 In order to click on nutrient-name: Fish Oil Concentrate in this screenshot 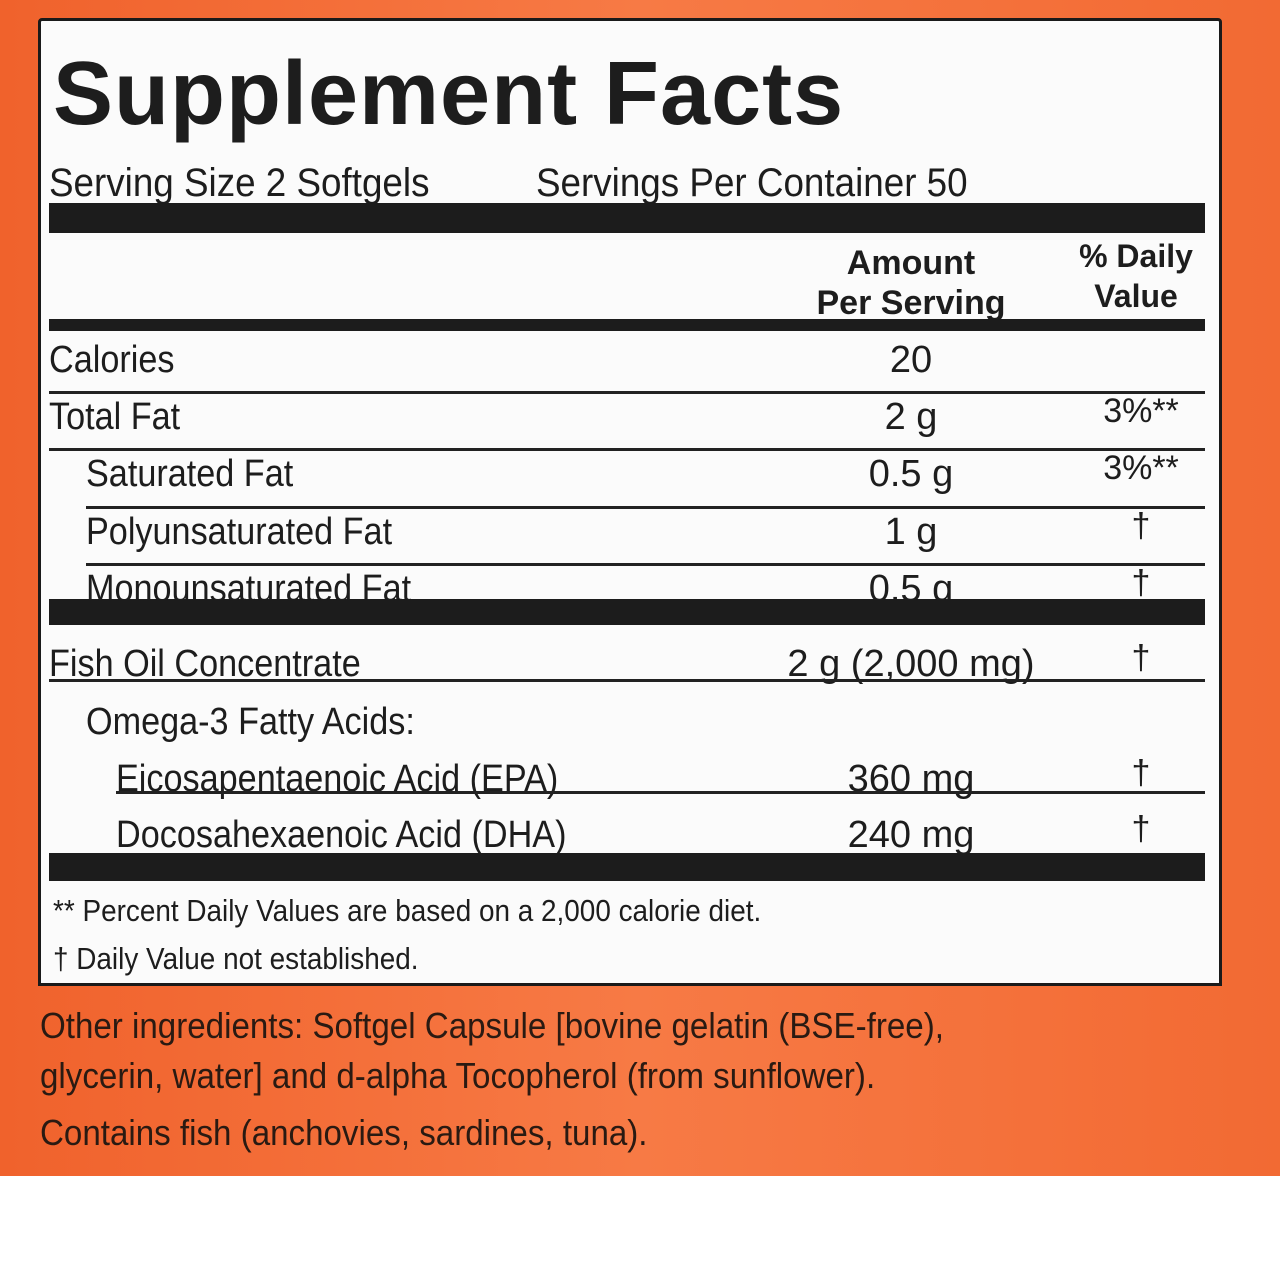, I will do `click(205, 664)`.